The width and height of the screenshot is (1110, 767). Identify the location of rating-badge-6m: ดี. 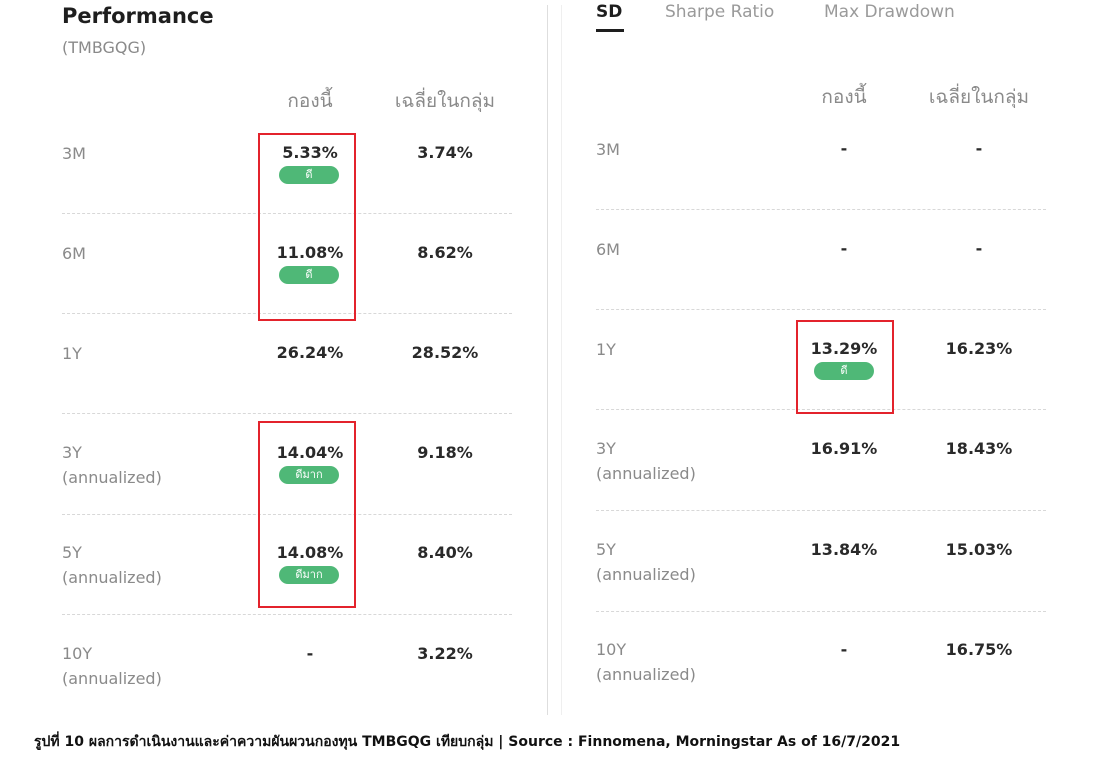
(309, 275).